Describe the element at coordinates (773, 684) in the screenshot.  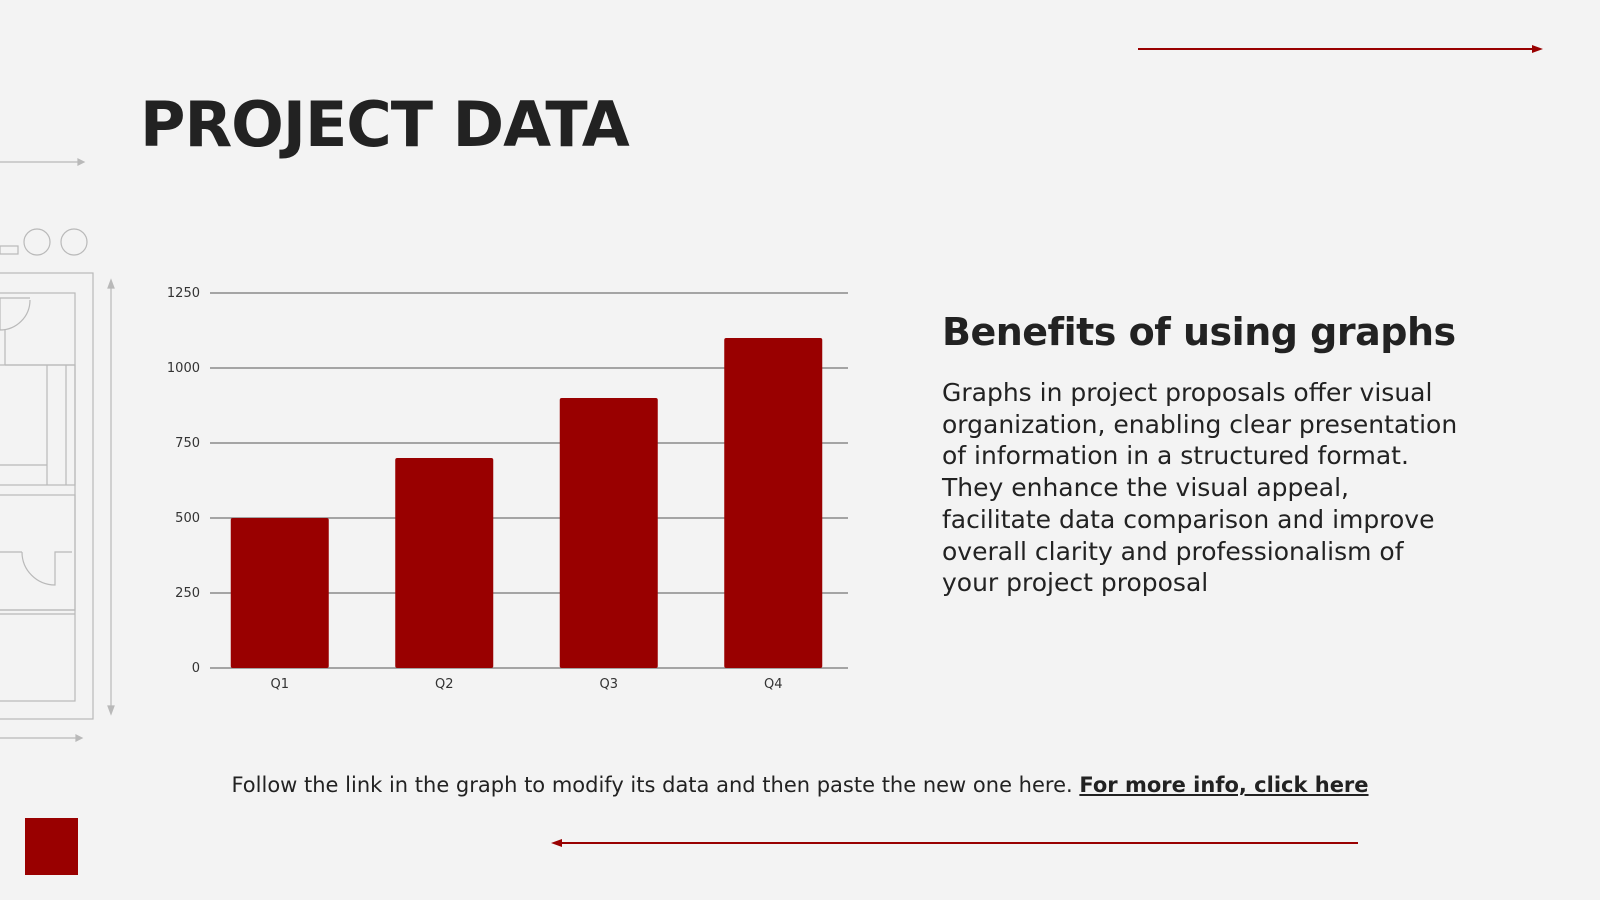
I see `x-tick-label: Q4` at that location.